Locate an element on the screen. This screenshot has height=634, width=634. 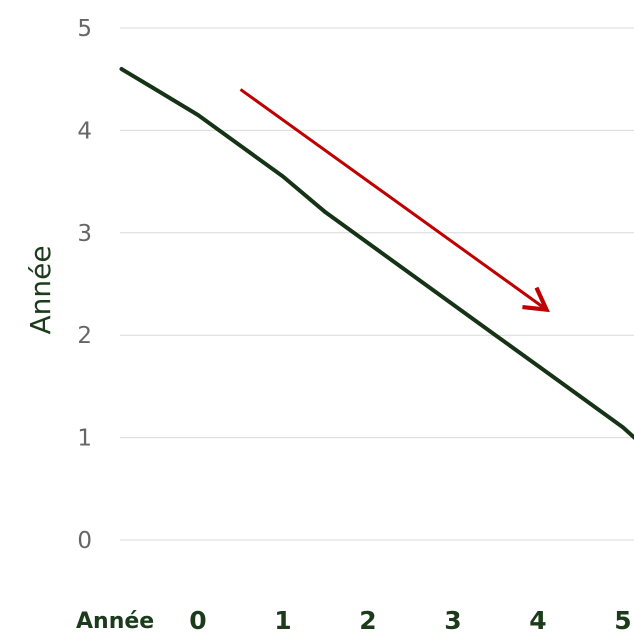
x-tick-label: 0 is located at coordinates (197, 620).